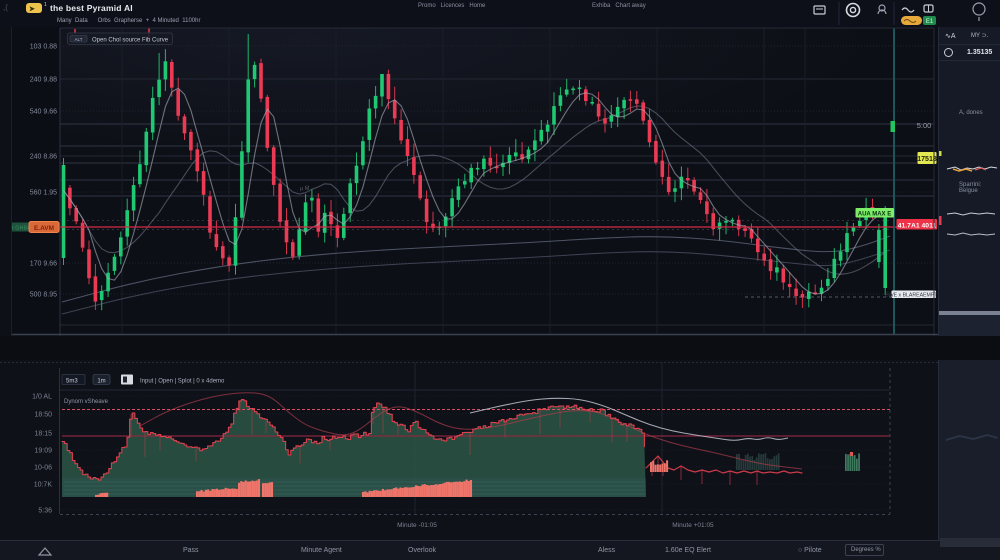 Image resolution: width=1000 pixels, height=560 pixels. Describe the element at coordinates (417, 525) in the screenshot. I see `svg-text: Minute -01:05` at that location.